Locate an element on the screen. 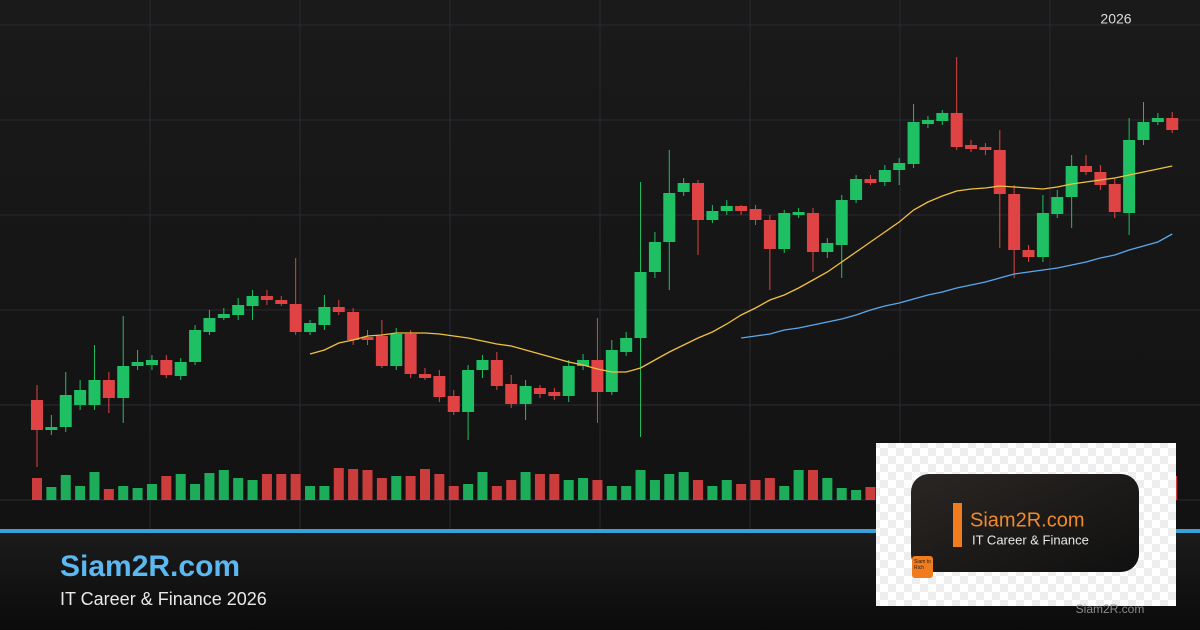  banner-subtitle: IT Career & Finance 2026 is located at coordinates (163, 599).